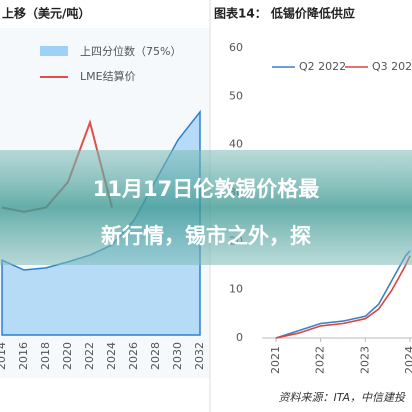 This screenshot has height=412, width=412. Describe the element at coordinates (322, 66) in the screenshot. I see `legend-label: Q2 2022` at that location.